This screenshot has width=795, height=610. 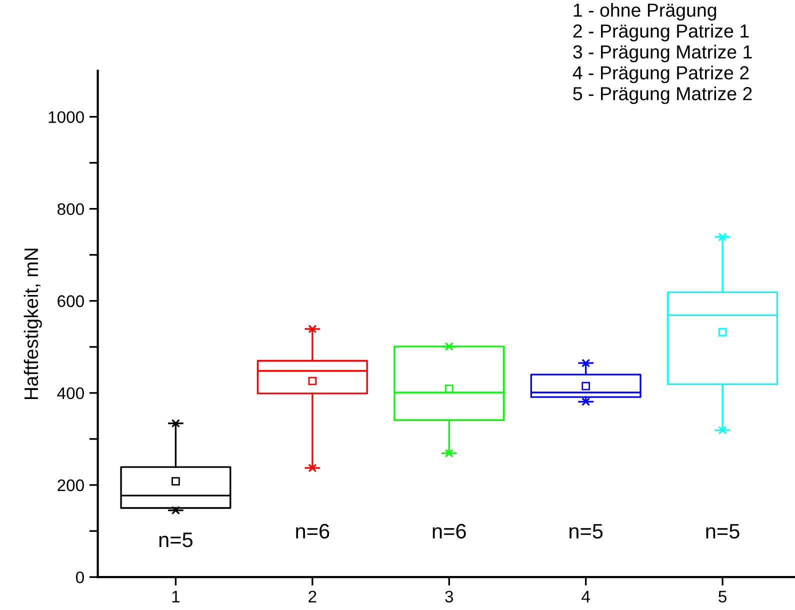 I want to click on x-tick-label: 2, so click(x=312, y=596).